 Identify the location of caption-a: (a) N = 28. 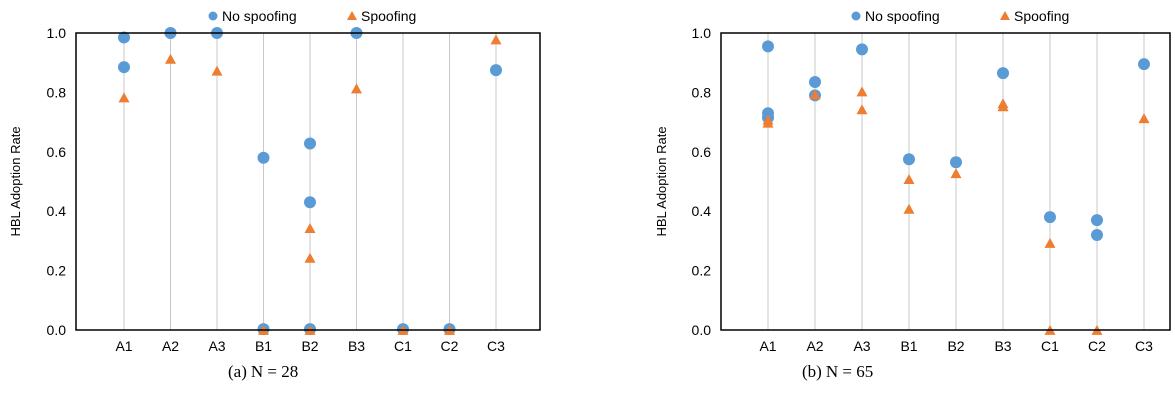
(263, 372).